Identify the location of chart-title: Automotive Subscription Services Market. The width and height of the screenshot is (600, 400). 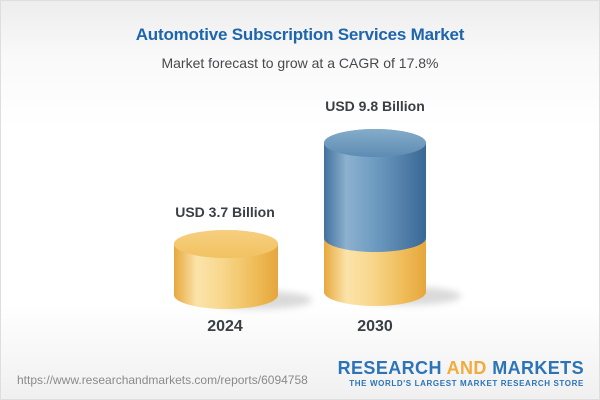
(300, 34).